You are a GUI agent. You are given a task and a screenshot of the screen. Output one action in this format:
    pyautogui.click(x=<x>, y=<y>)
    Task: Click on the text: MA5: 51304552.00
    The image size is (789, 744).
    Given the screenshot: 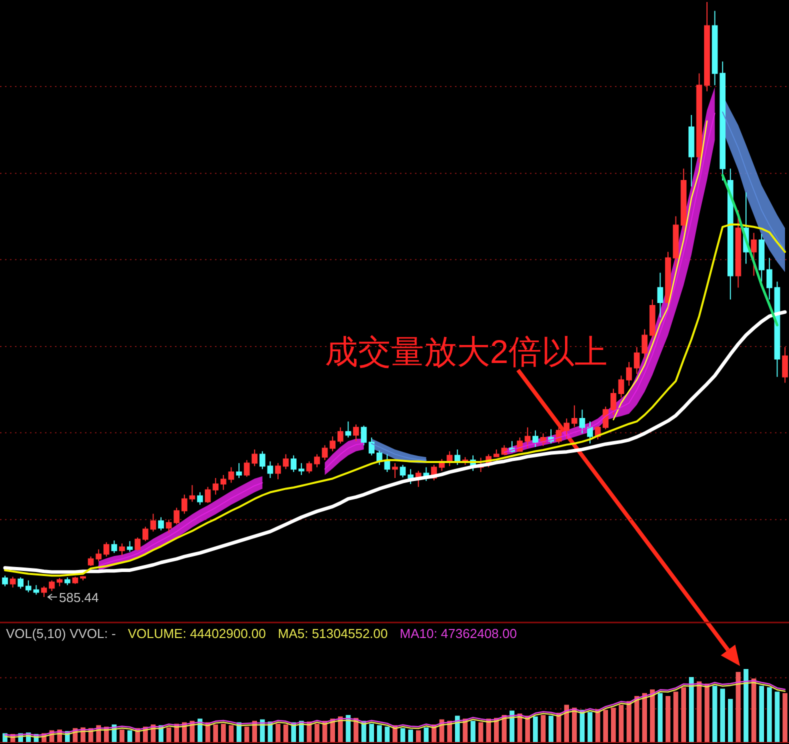 What is the action you would take?
    pyautogui.click(x=333, y=633)
    